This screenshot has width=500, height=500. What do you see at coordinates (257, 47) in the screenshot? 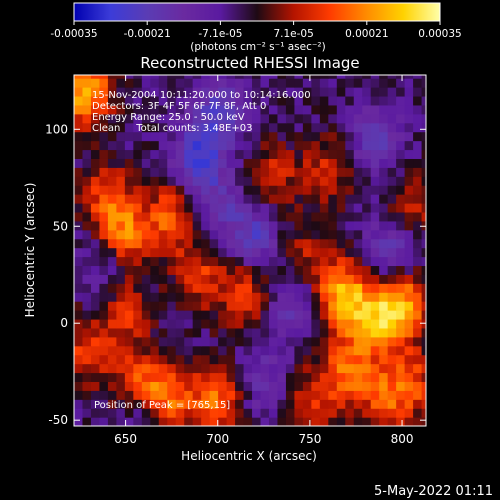
I see `colorbar-unit-label: (photons cm⁻² s⁻¹ asec⁻²)` at bounding box center [257, 47].